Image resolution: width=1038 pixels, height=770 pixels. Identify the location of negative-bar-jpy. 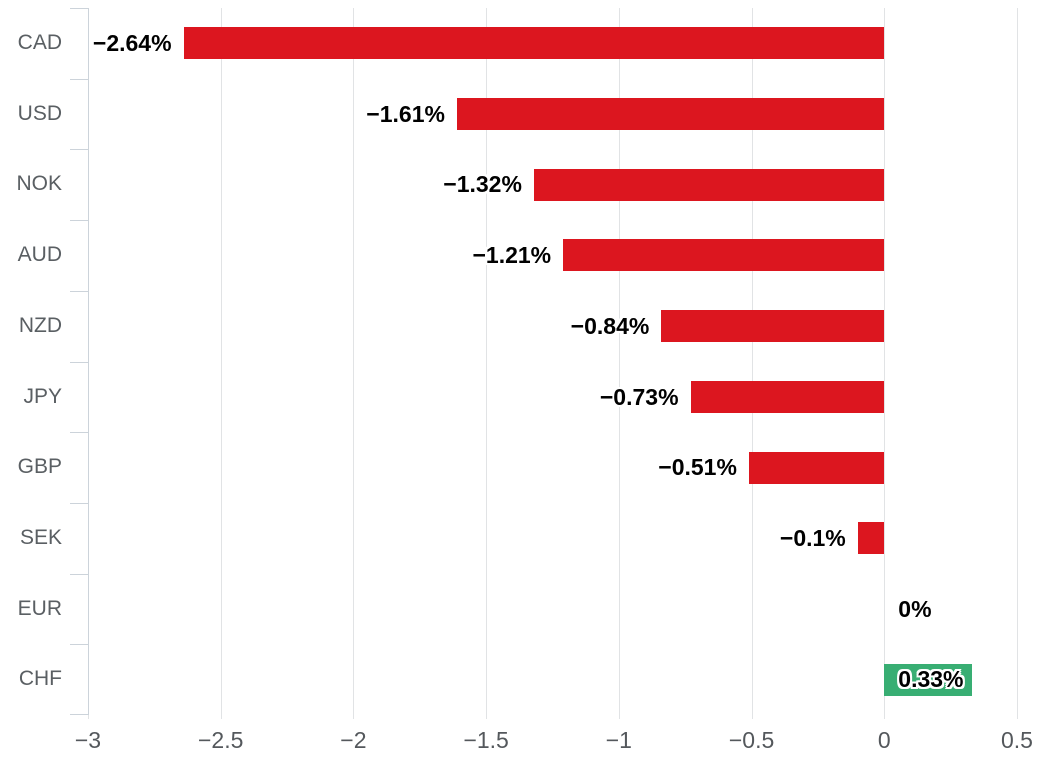
(787, 396).